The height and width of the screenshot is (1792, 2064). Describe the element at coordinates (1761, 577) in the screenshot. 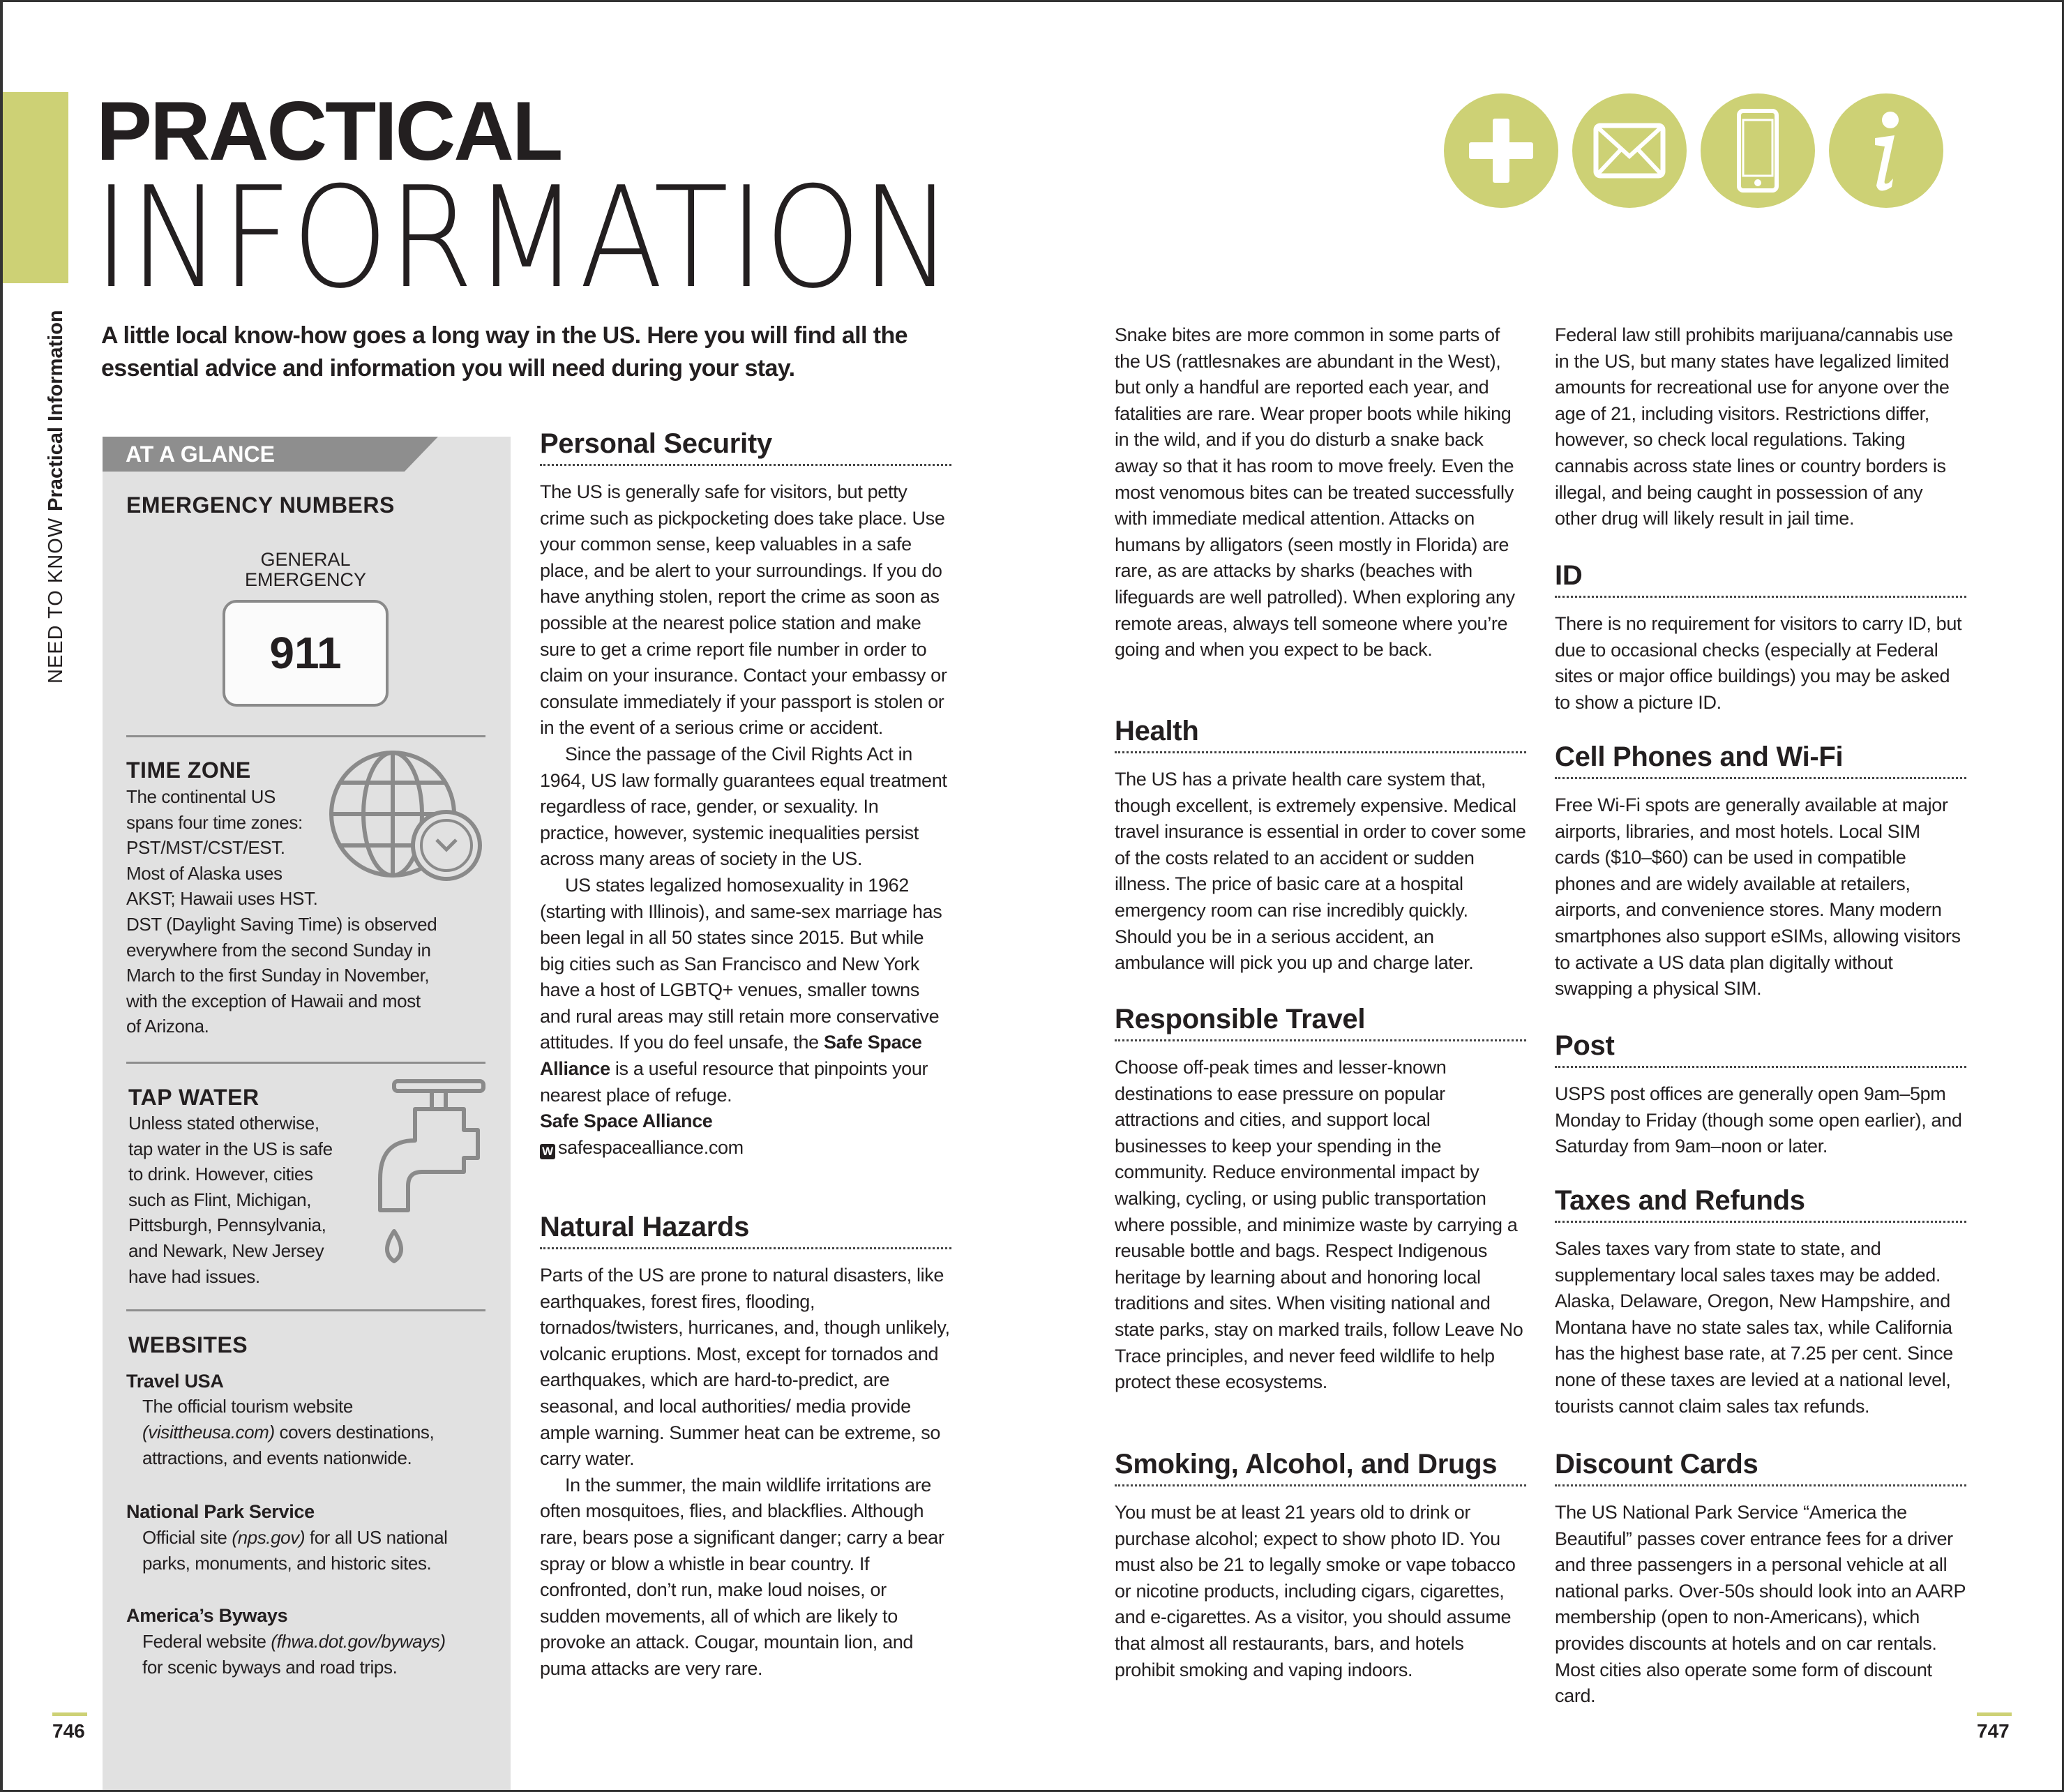

I see `section-heading: ID` at that location.